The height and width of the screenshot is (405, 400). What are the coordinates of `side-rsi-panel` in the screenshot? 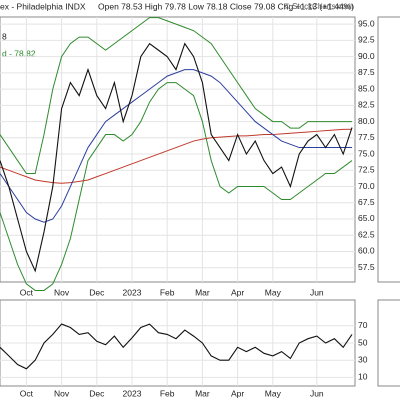 It's located at (388, 343).